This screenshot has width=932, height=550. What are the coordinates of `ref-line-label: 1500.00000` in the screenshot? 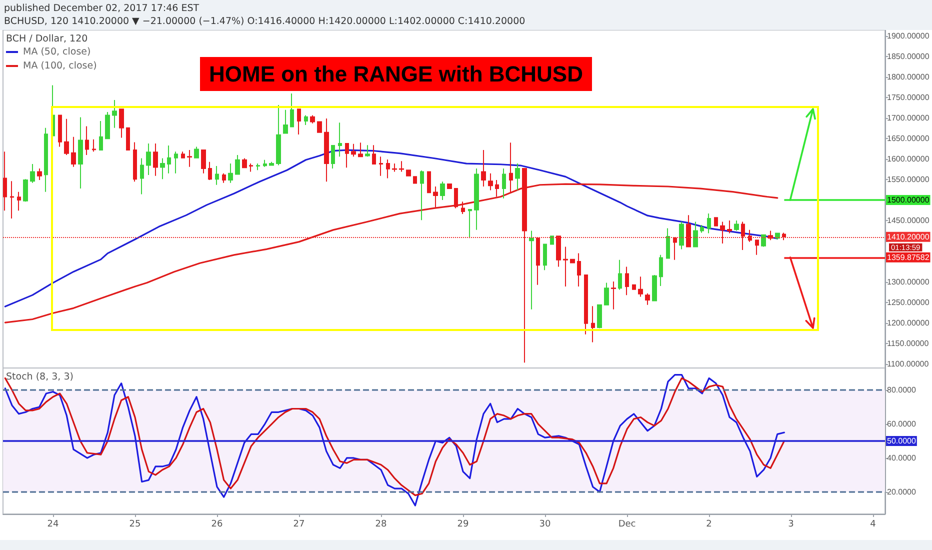 It's located at (908, 200).